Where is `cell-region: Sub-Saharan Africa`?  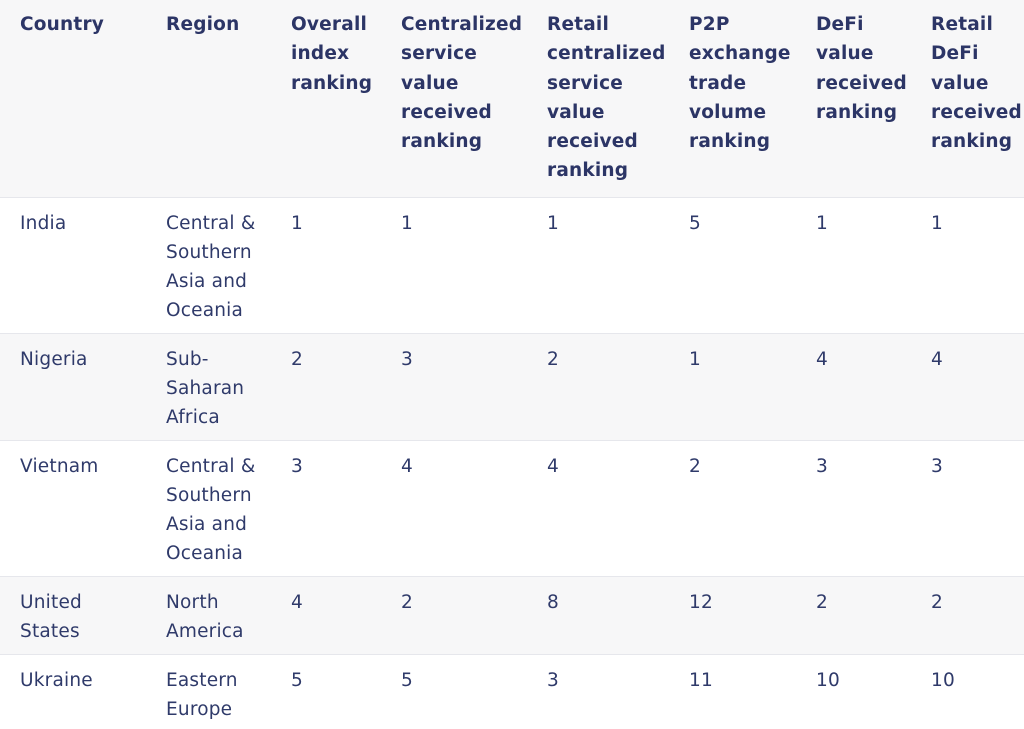
cell-region: Sub-Saharan Africa is located at coordinates (205, 388).